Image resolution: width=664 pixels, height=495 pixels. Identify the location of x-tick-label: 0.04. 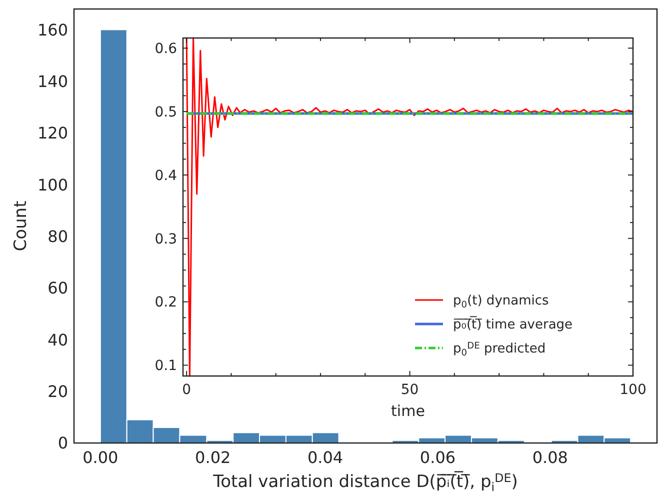
(325, 457).